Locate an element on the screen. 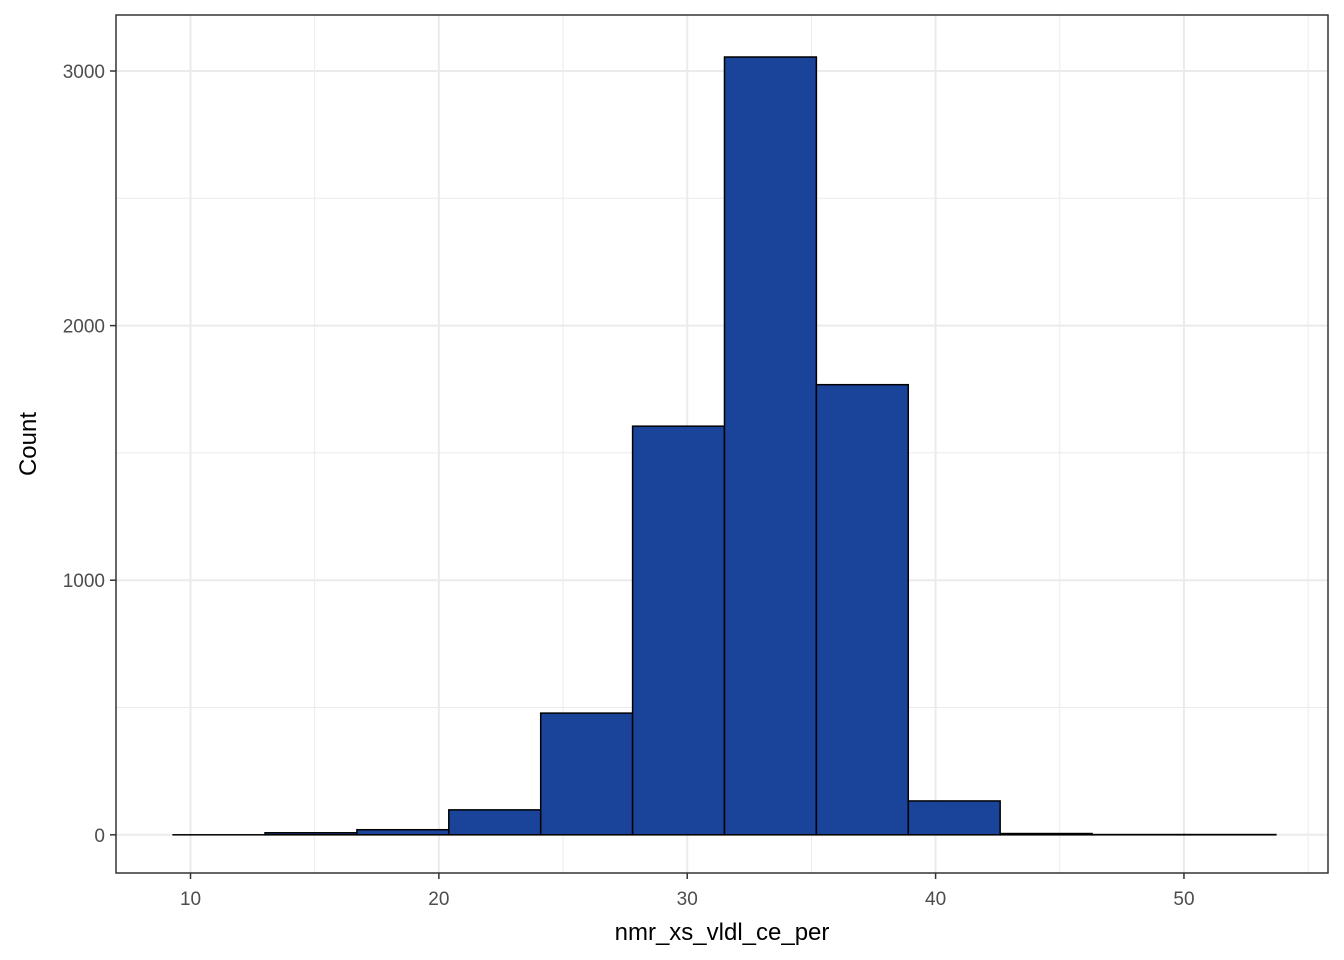  x-axis-ticks: 10 20 30 40 50 is located at coordinates (687, 891).